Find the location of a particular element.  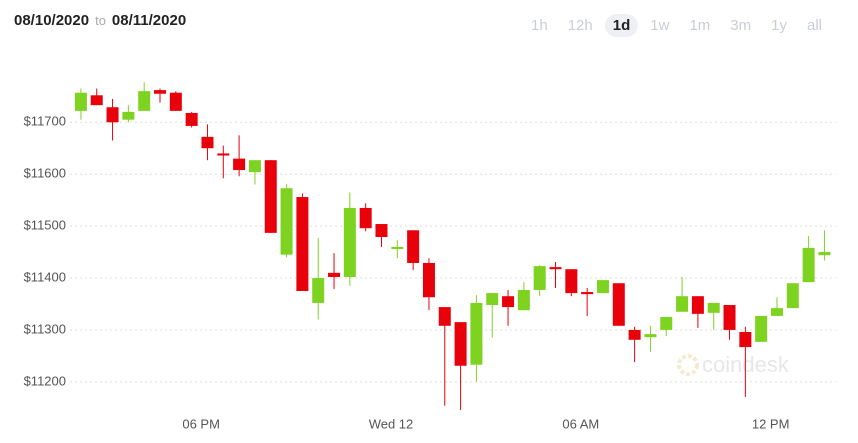

y-tick-label: $11200 is located at coordinates (45, 380).